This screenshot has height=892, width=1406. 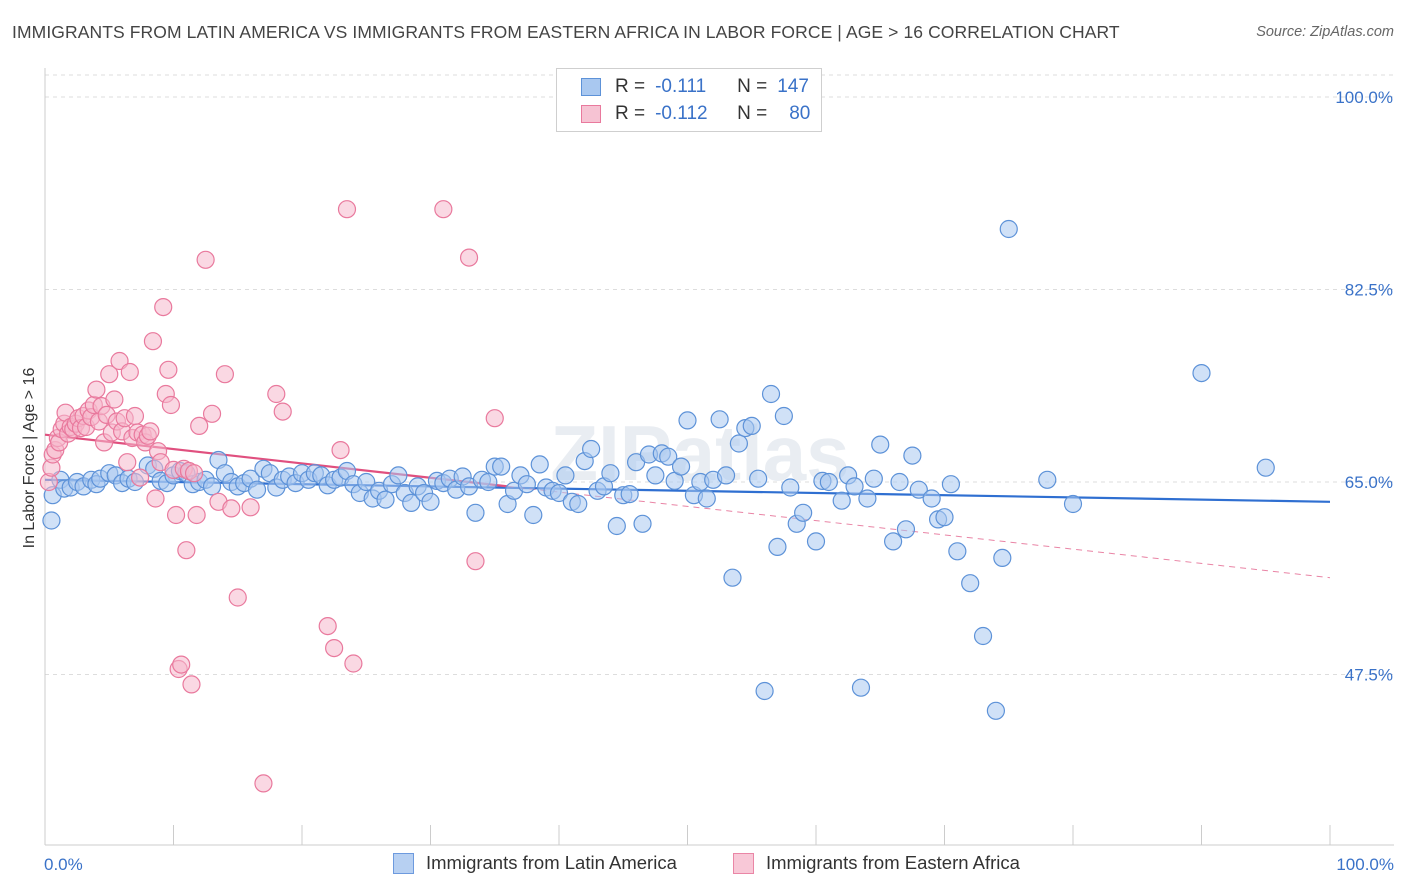 What do you see at coordinates (893, 862) in the screenshot?
I see `bottom-legend-label: Immigrants from Eastern Africa` at bounding box center [893, 862].